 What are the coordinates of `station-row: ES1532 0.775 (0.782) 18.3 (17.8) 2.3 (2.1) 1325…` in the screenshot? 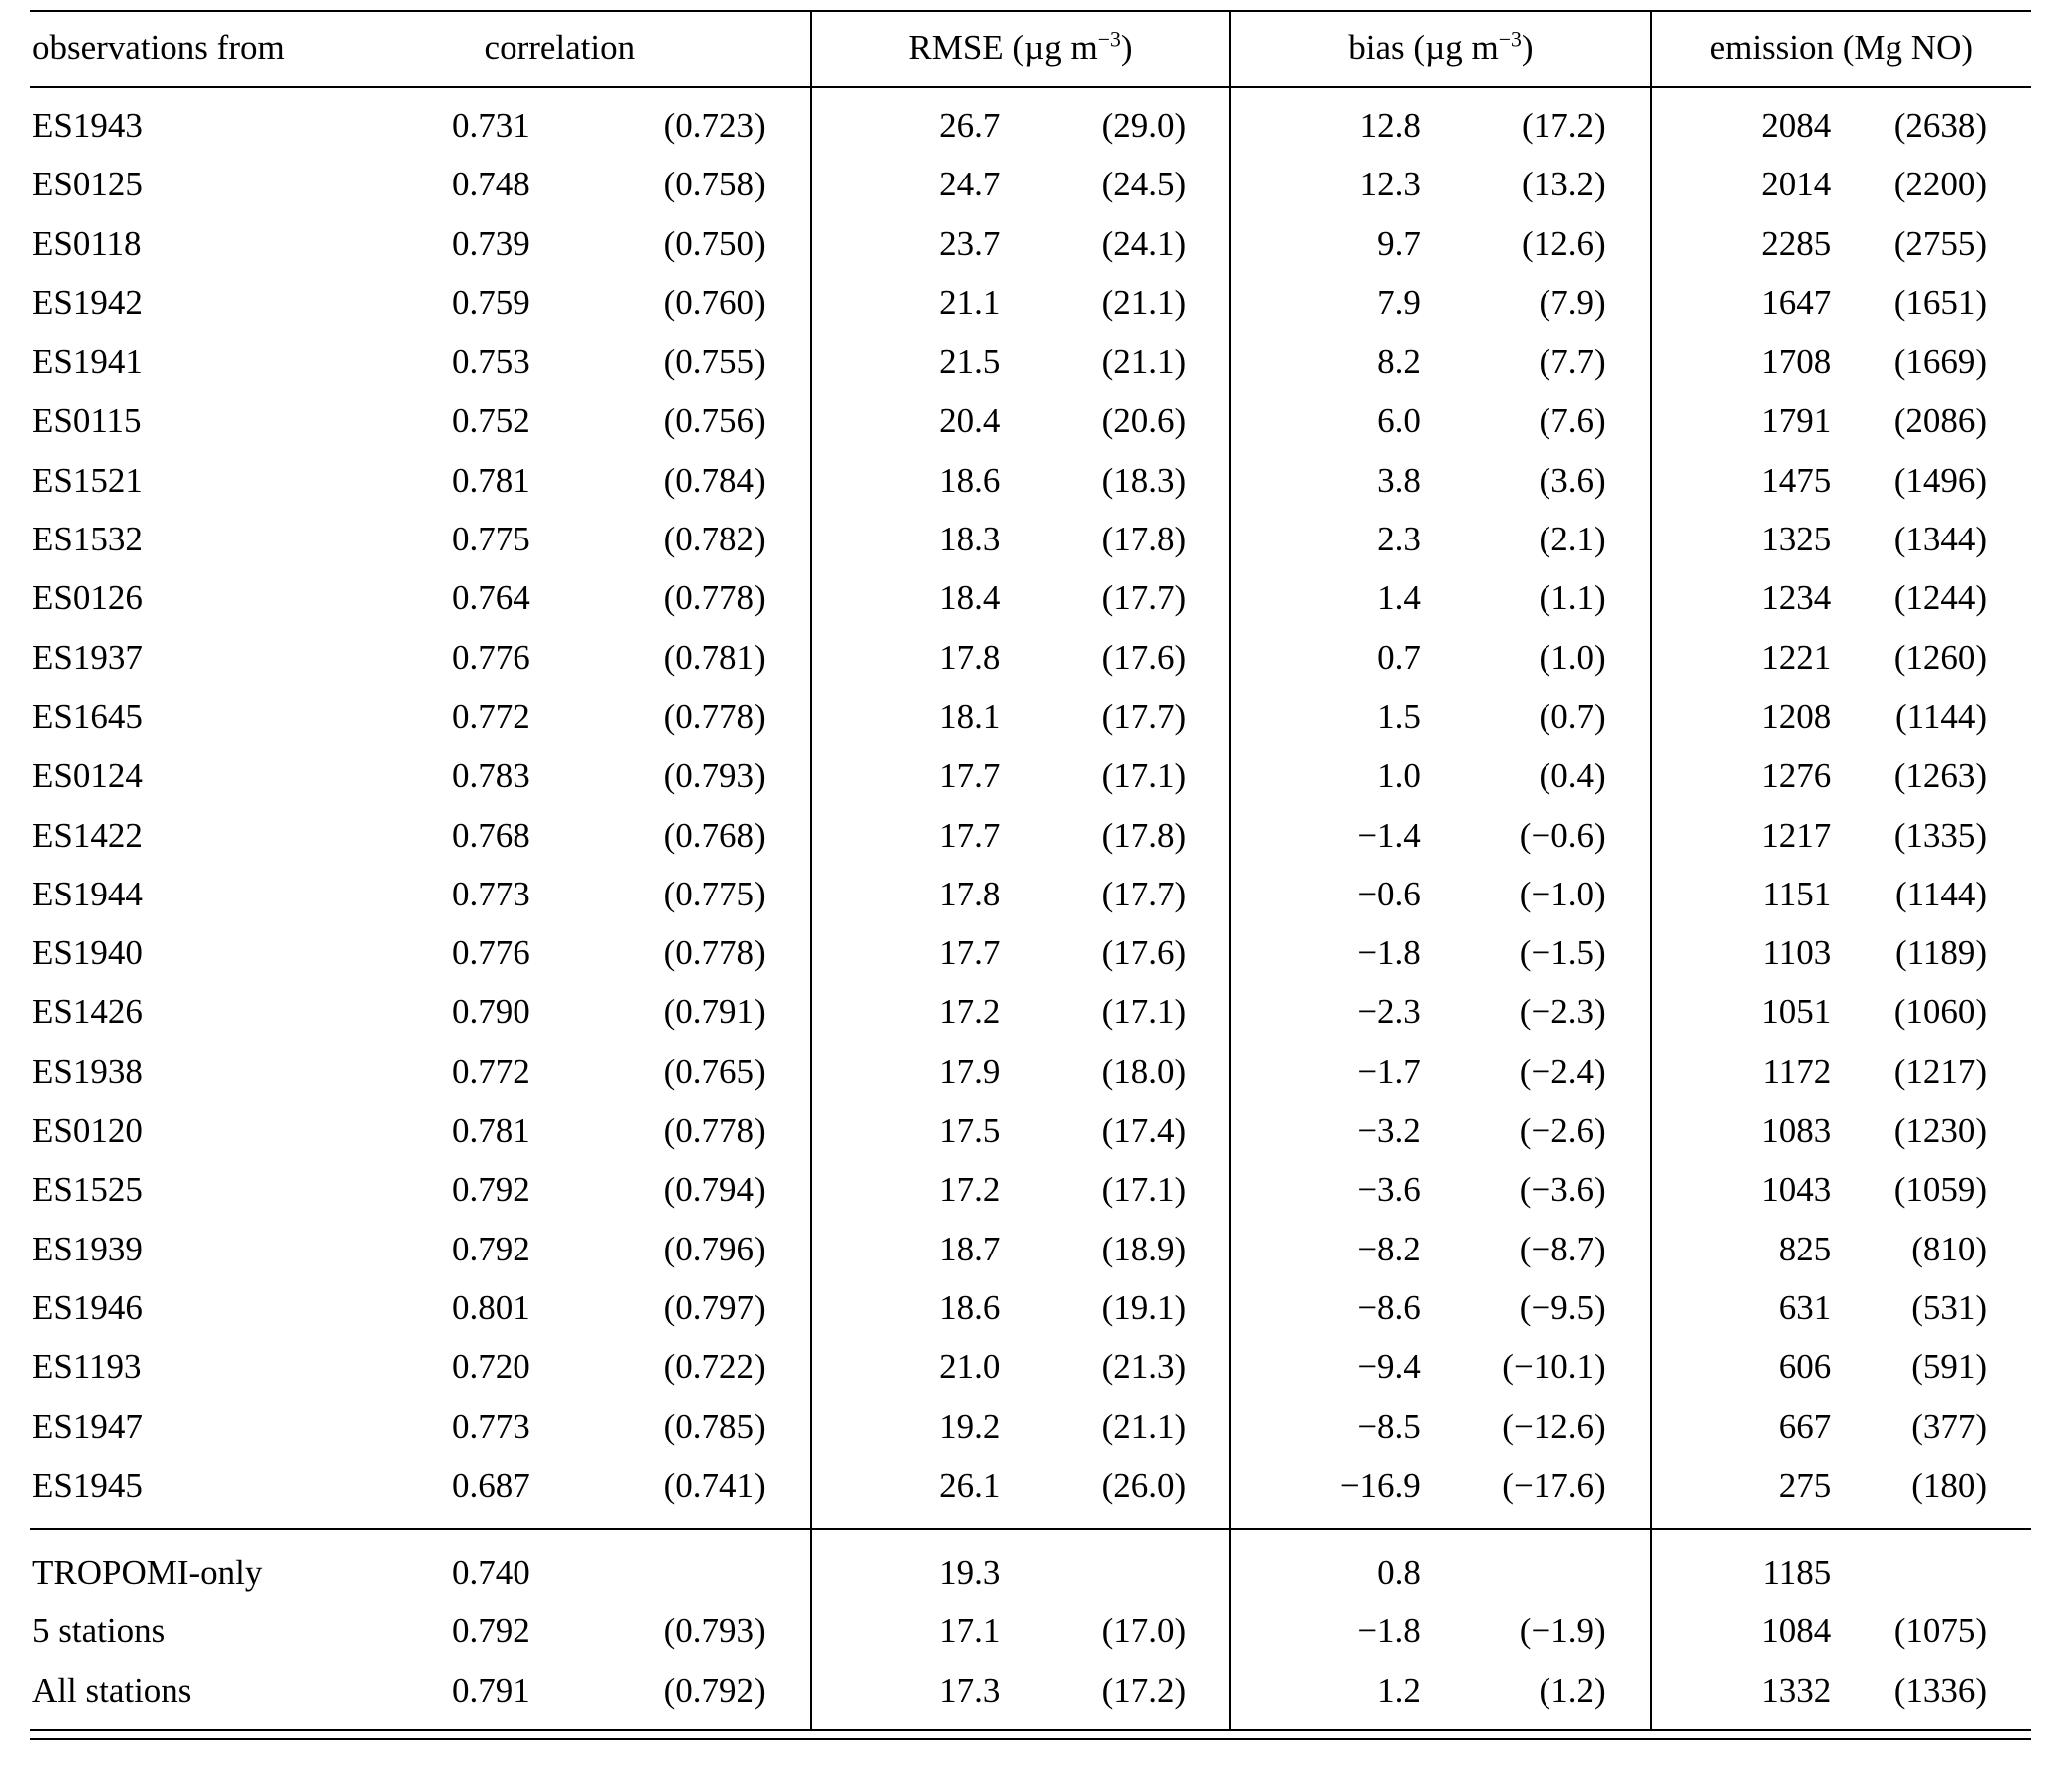 It's located at (1030, 539).